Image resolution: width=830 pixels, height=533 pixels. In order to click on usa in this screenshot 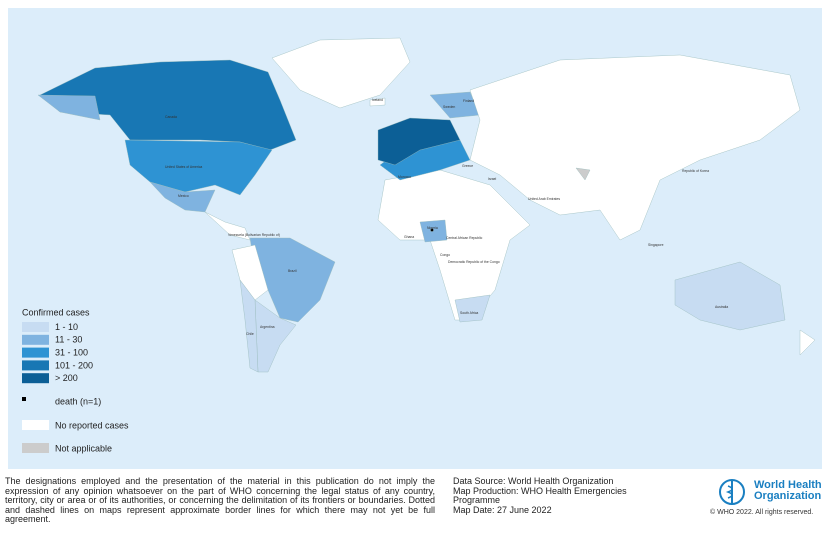, I will do `click(198, 167)`.